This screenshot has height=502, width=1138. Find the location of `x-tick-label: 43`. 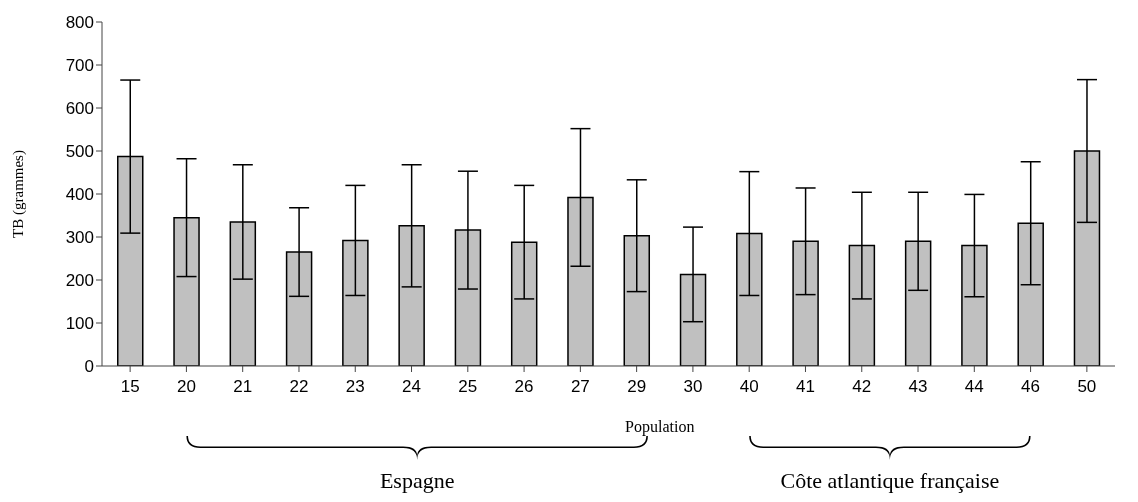

x-tick-label: 43 is located at coordinates (918, 387).